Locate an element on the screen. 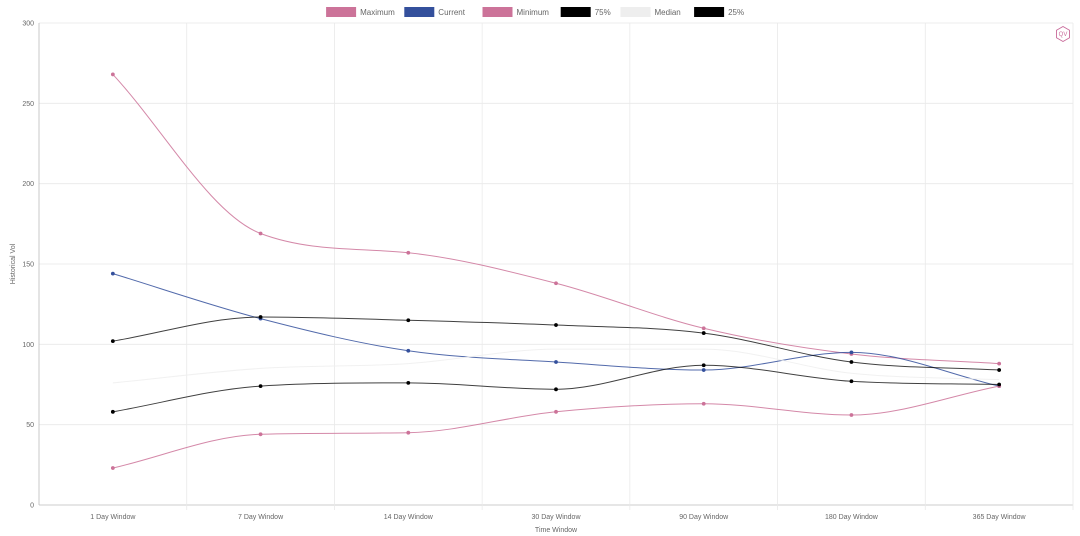 This screenshot has height=536, width=1080. logo-text: QV is located at coordinates (1063, 35).